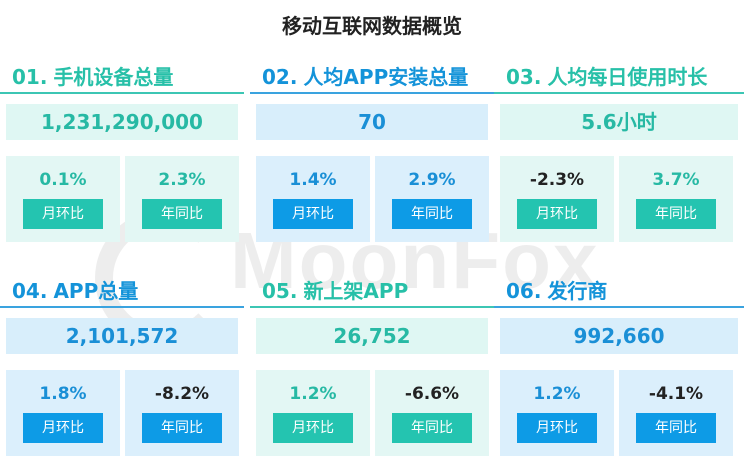 This screenshot has width=744, height=465. What do you see at coordinates (372, 366) in the screenshot?
I see `section-new-apps: 05. 新上架APP 26,752 1.2% 月环比 -6.6% 年同比` at bounding box center [372, 366].